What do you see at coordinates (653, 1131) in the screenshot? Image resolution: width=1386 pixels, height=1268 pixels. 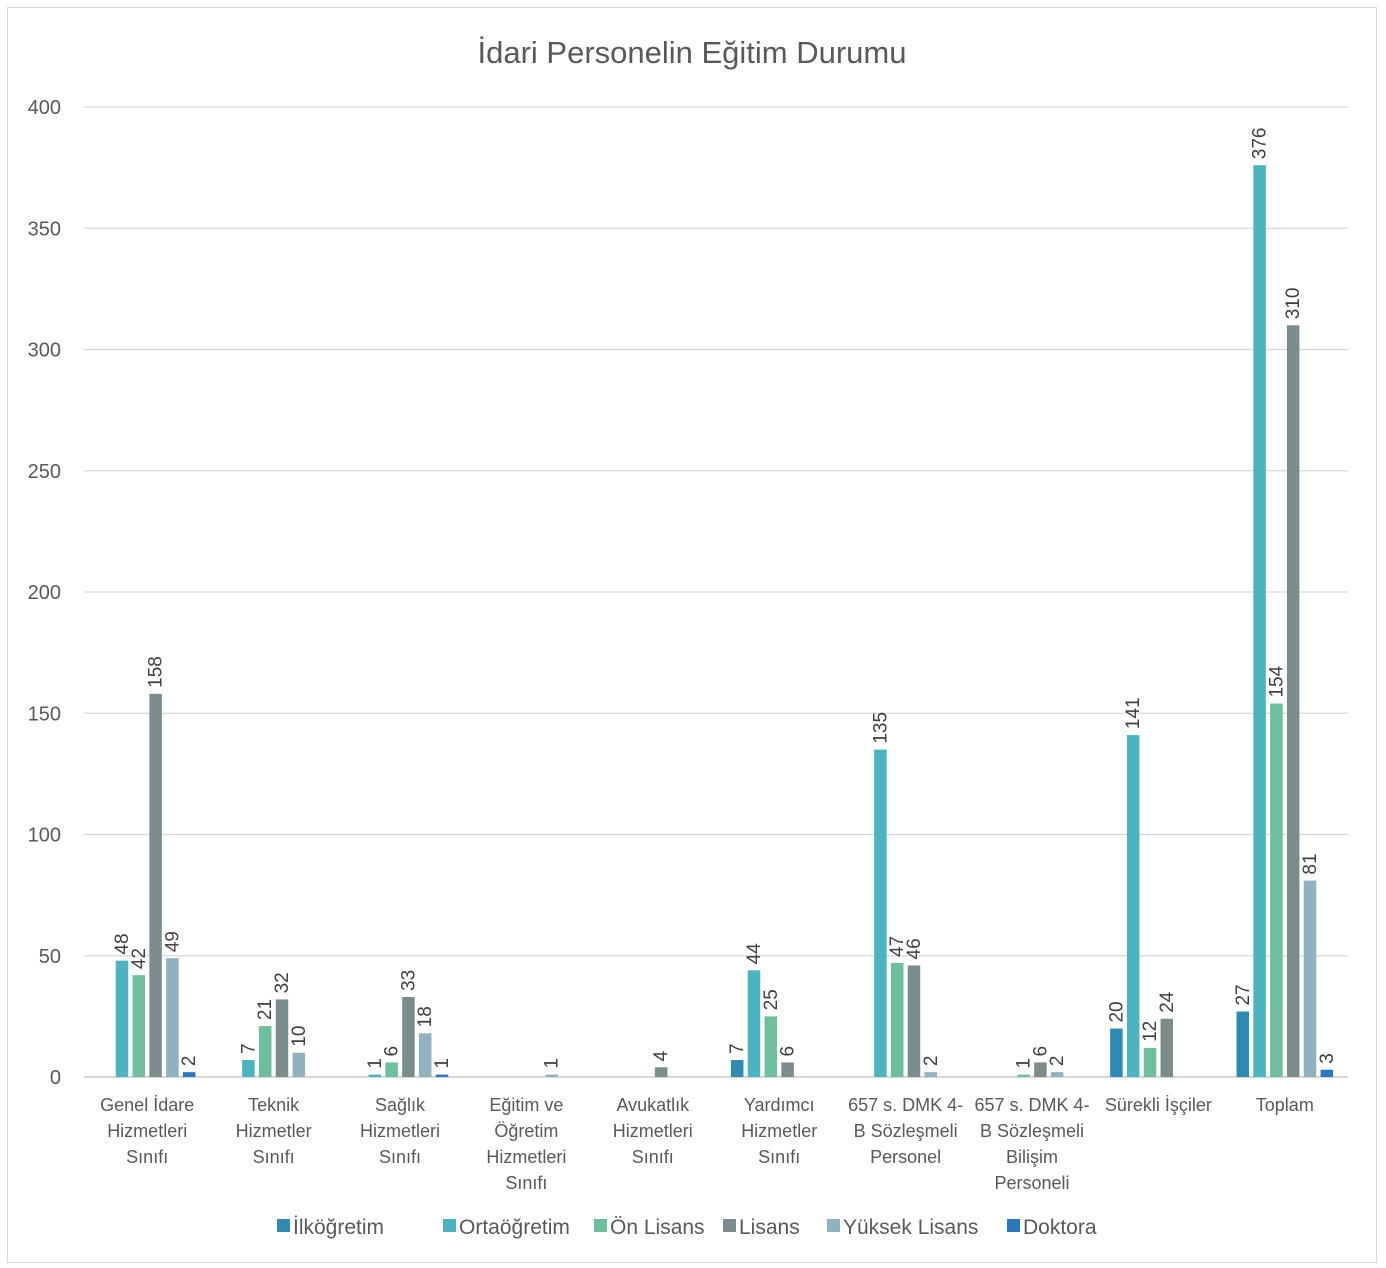 I see `x-tick-label: Avukatlık Hizmetleri Sınıfı` at bounding box center [653, 1131].